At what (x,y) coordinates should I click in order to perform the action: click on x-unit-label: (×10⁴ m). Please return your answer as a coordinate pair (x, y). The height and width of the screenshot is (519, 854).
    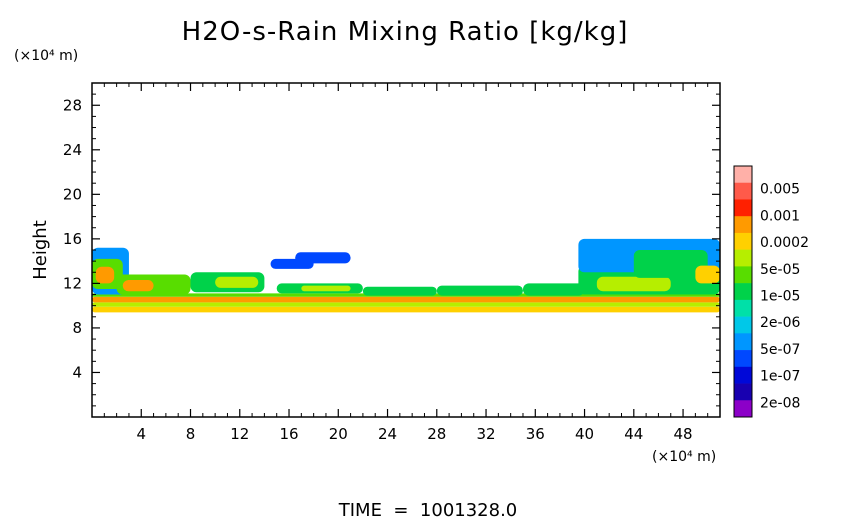
    Looking at the image, I should click on (684, 457).